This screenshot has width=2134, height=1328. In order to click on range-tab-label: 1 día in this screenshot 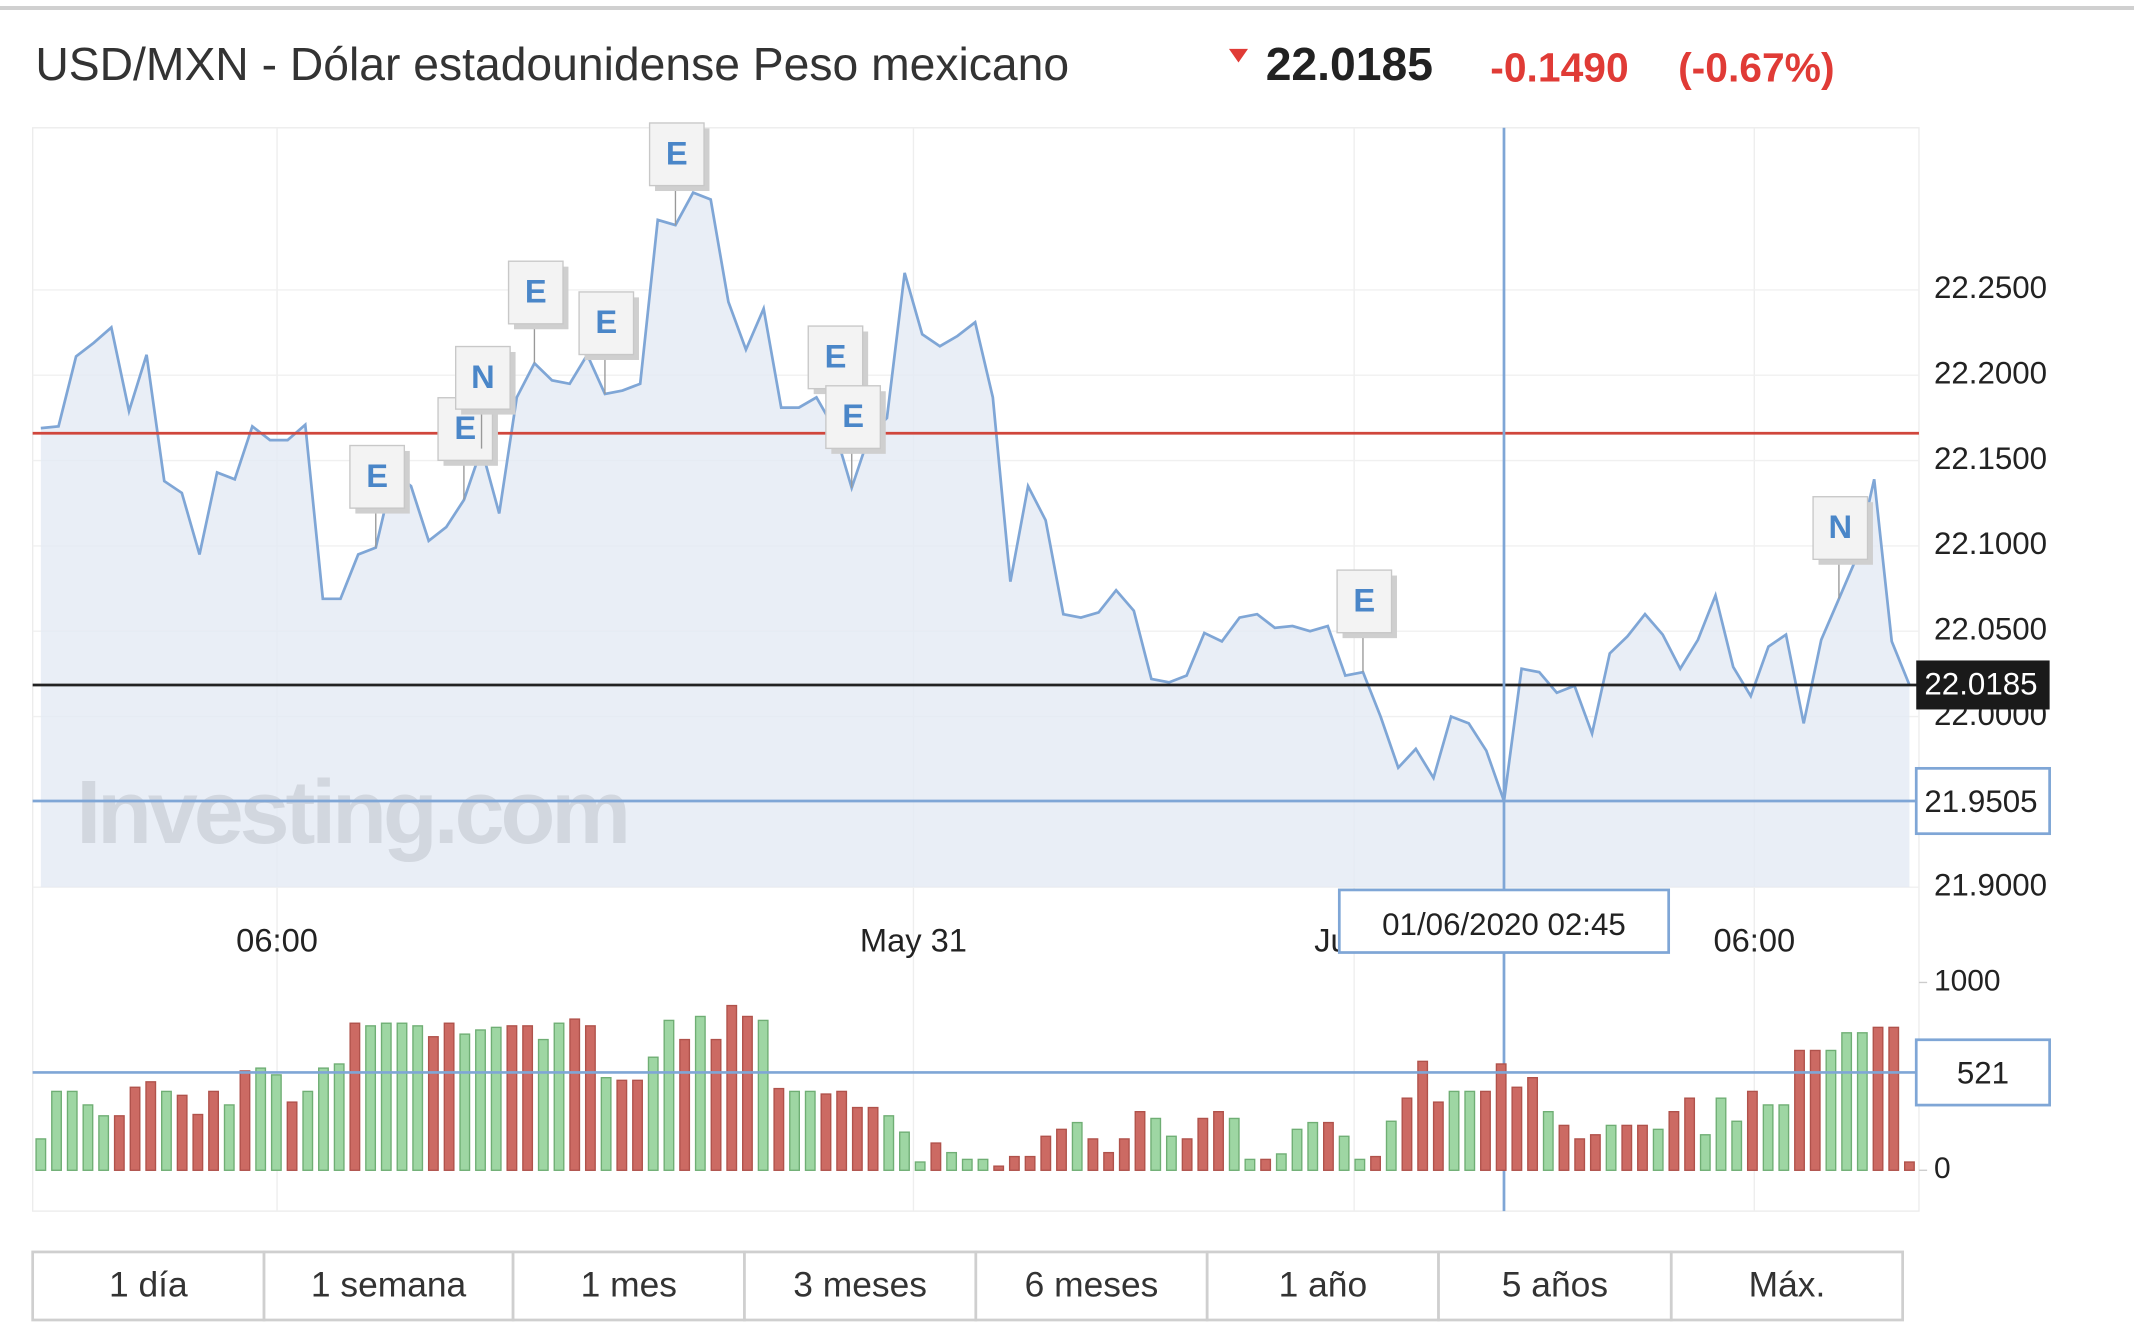, I will do `click(148, 1285)`.